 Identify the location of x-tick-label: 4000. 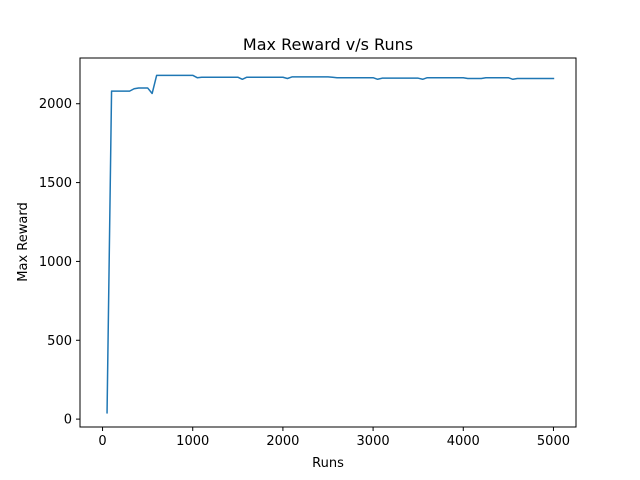
(463, 441).